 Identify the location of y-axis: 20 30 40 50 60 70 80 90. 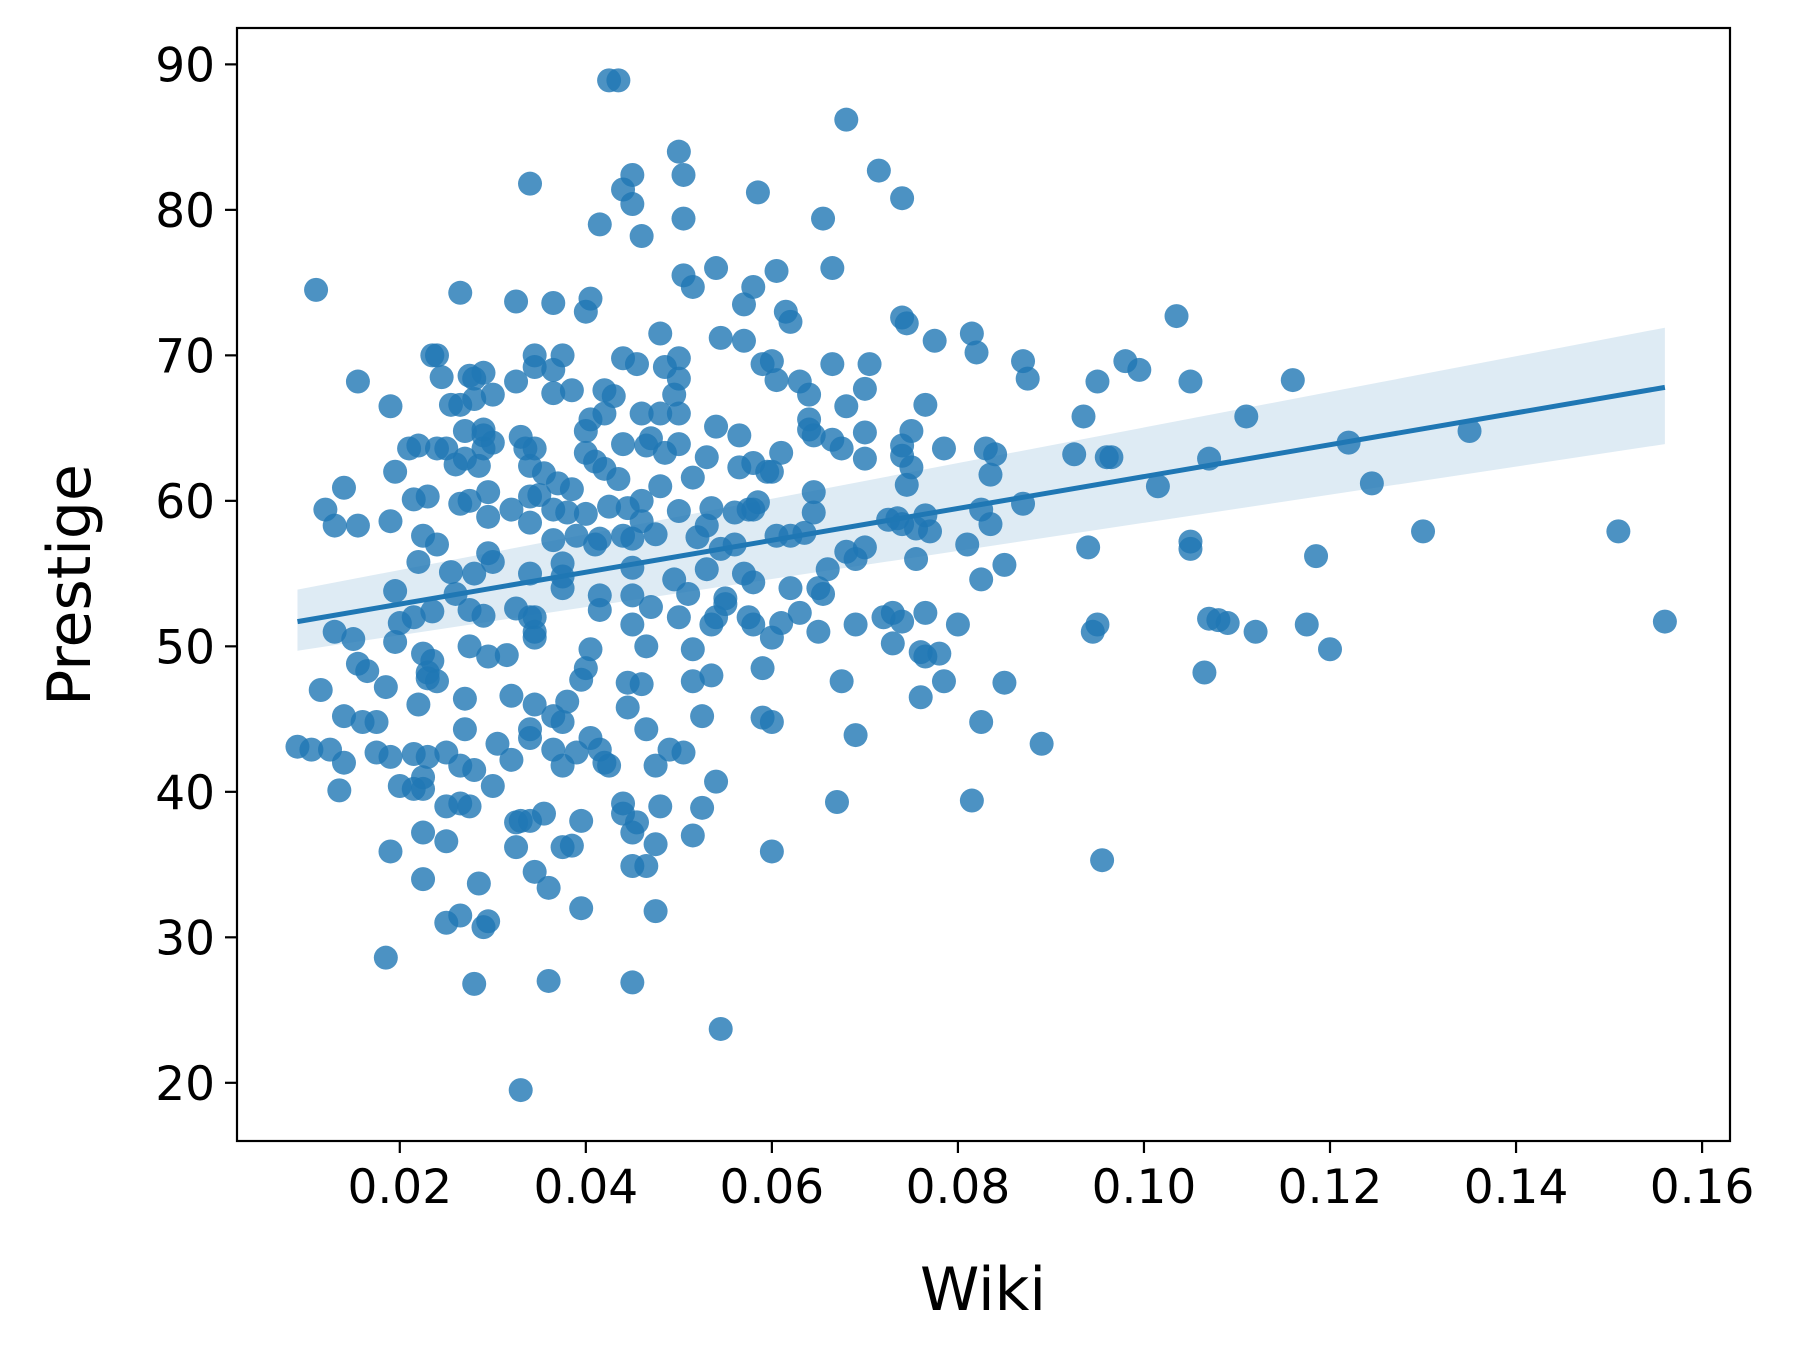
(196, 575).